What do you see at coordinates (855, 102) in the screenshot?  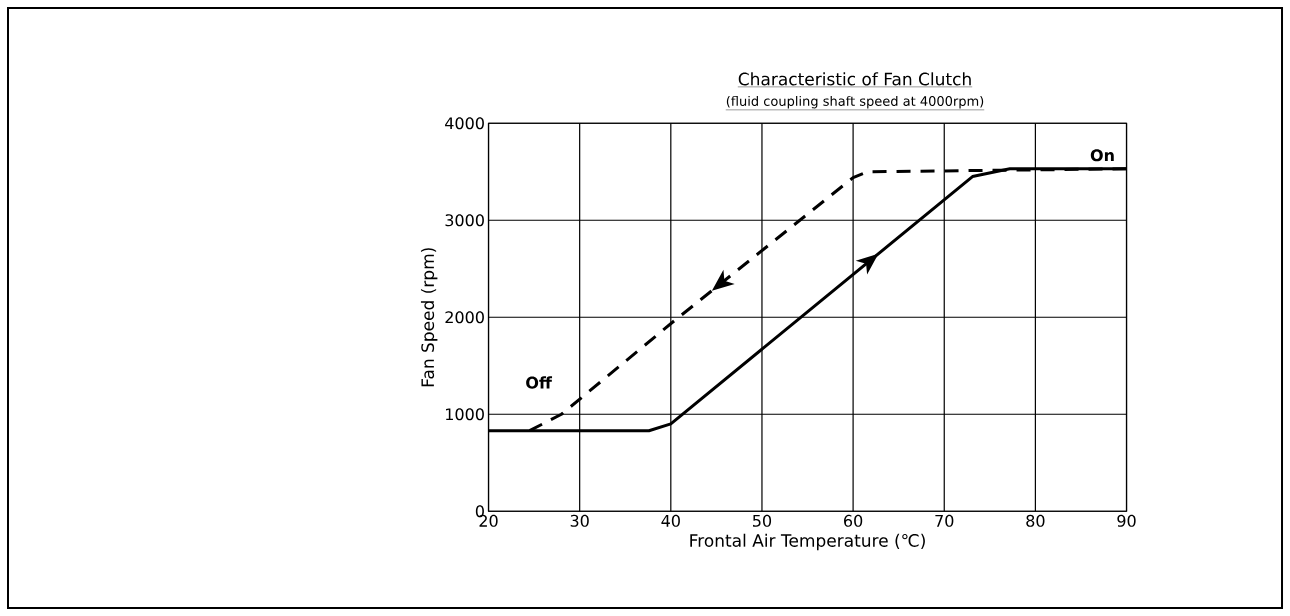 I see `chart-subtitle: (fluid coupling shaft speed at 4000rpm)` at bounding box center [855, 102].